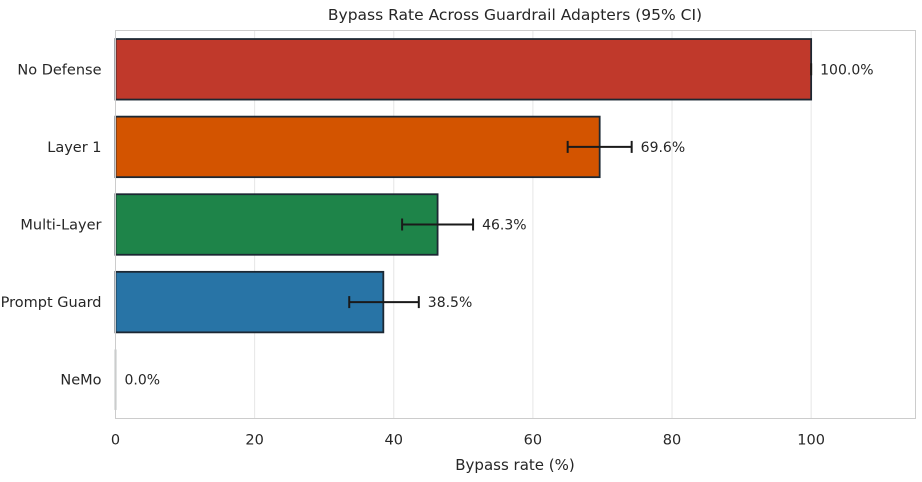  I want to click on value-label: 46.3%, so click(504, 226).